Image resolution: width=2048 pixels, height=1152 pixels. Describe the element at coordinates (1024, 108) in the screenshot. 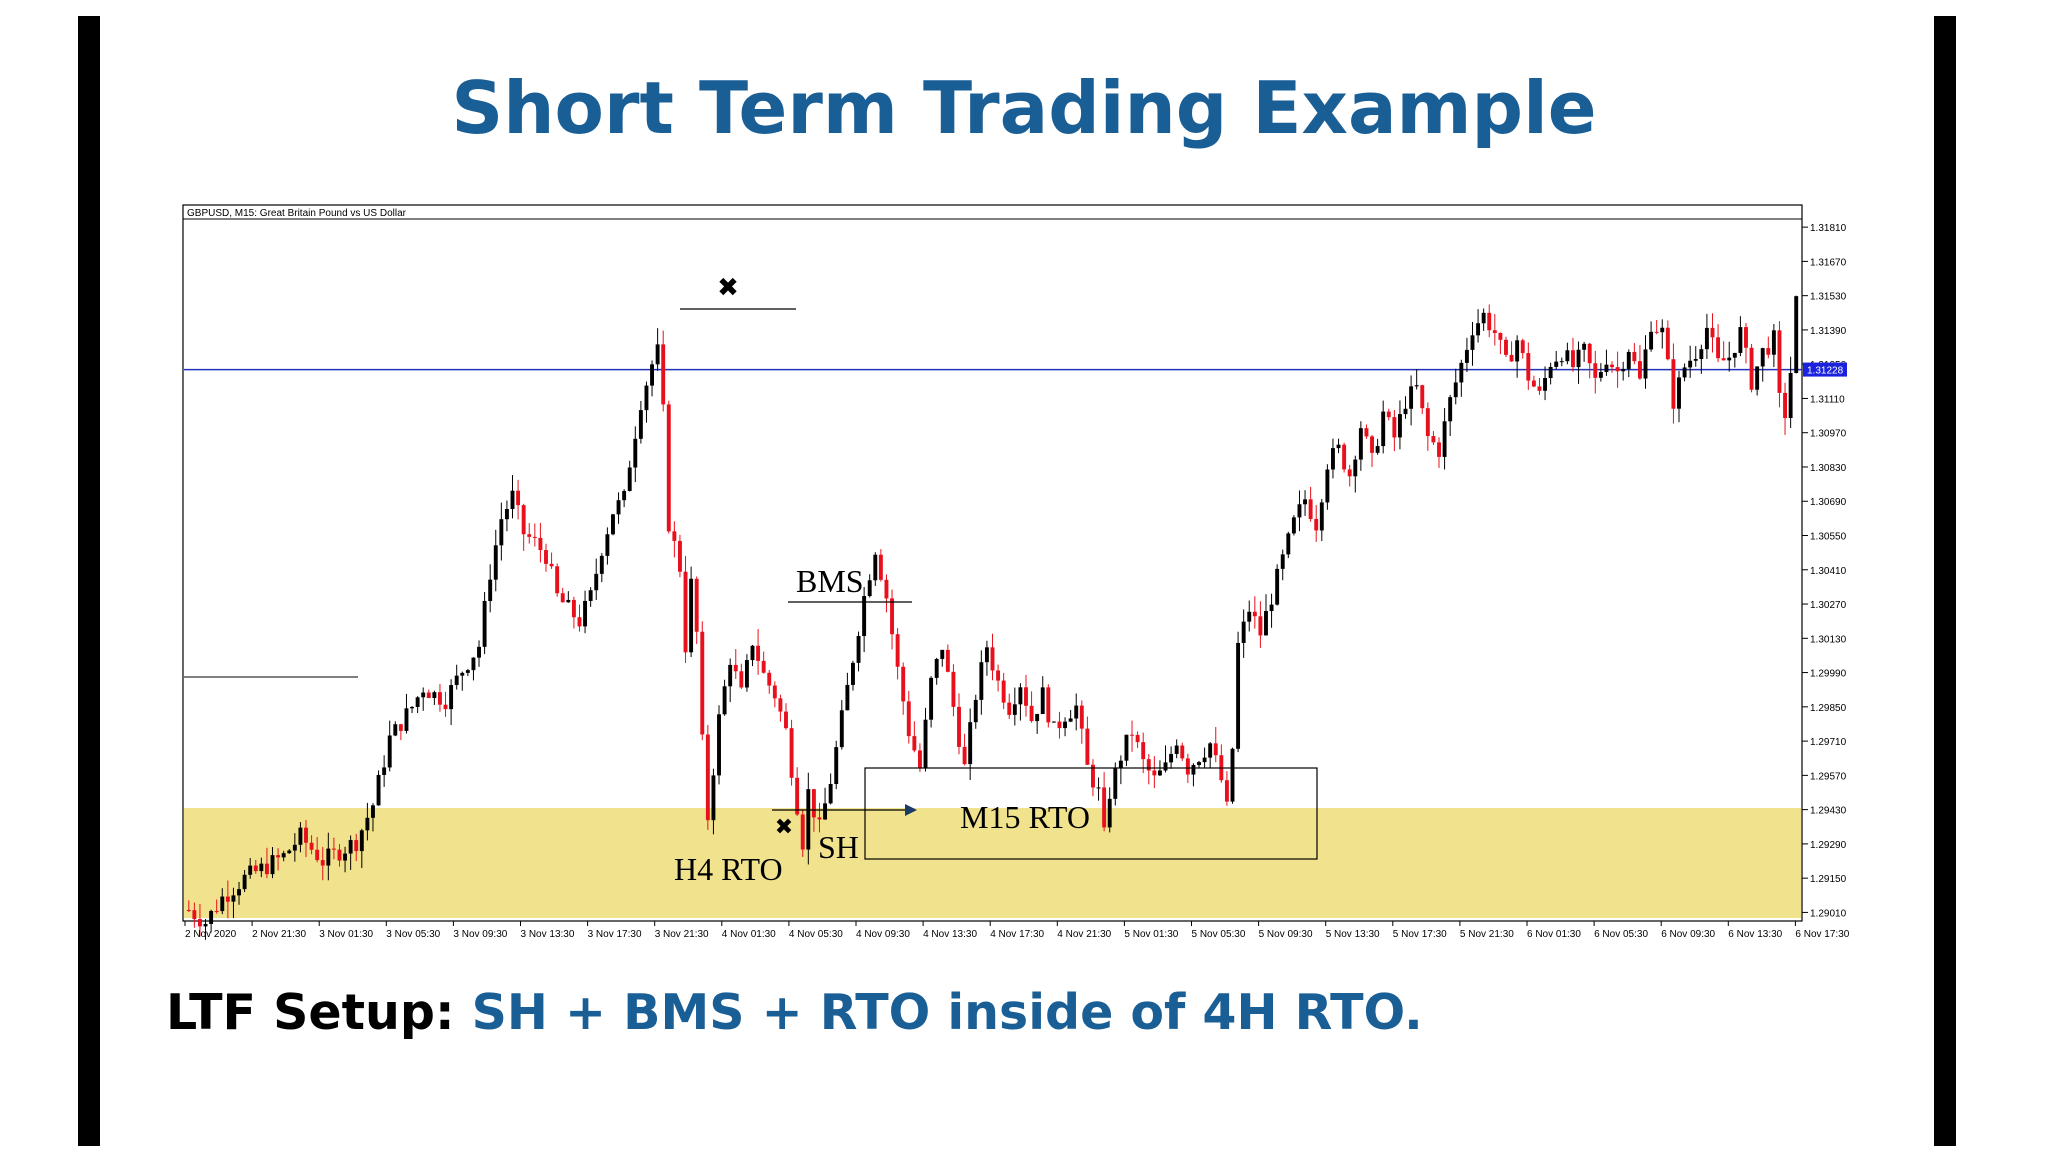

I see `slide-title: Short Term Trading Example` at that location.